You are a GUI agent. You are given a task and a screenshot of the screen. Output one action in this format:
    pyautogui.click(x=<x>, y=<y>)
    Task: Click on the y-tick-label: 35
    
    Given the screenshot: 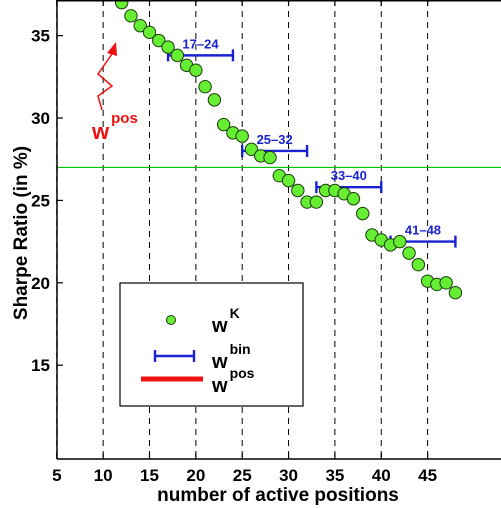 What is the action you would take?
    pyautogui.click(x=40, y=36)
    